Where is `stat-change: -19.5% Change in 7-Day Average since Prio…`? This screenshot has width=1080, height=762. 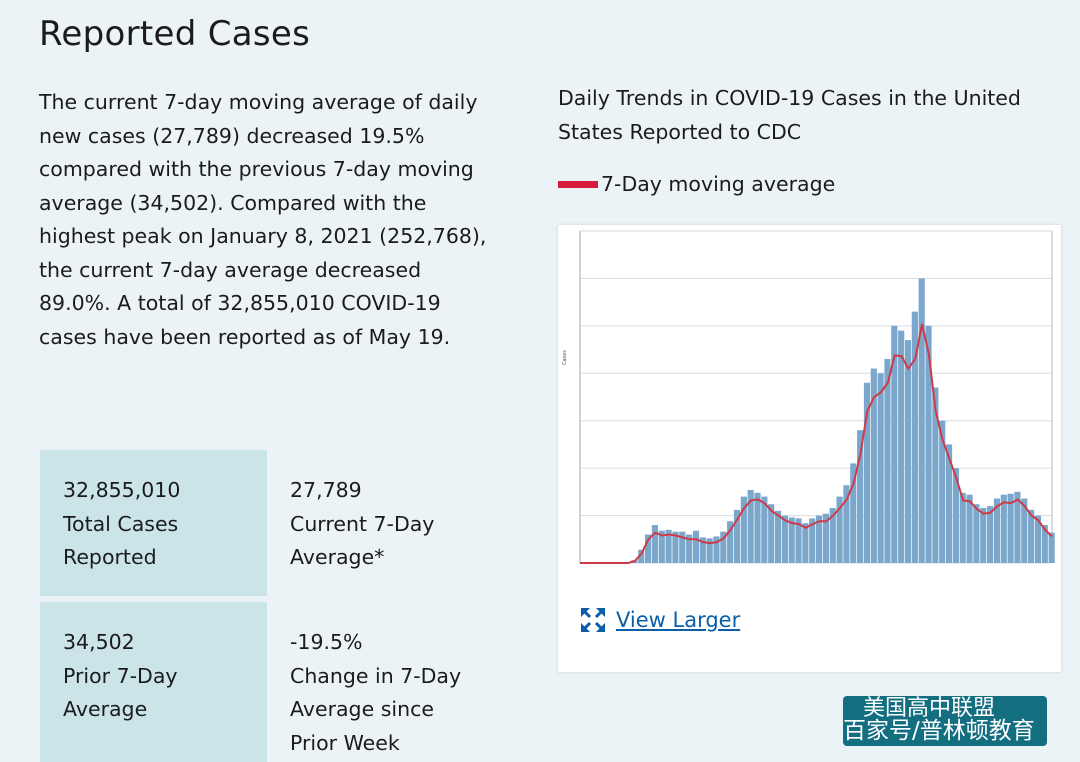
stat-change: -19.5% Change in 7-Day Average since Prio… is located at coordinates (387, 682).